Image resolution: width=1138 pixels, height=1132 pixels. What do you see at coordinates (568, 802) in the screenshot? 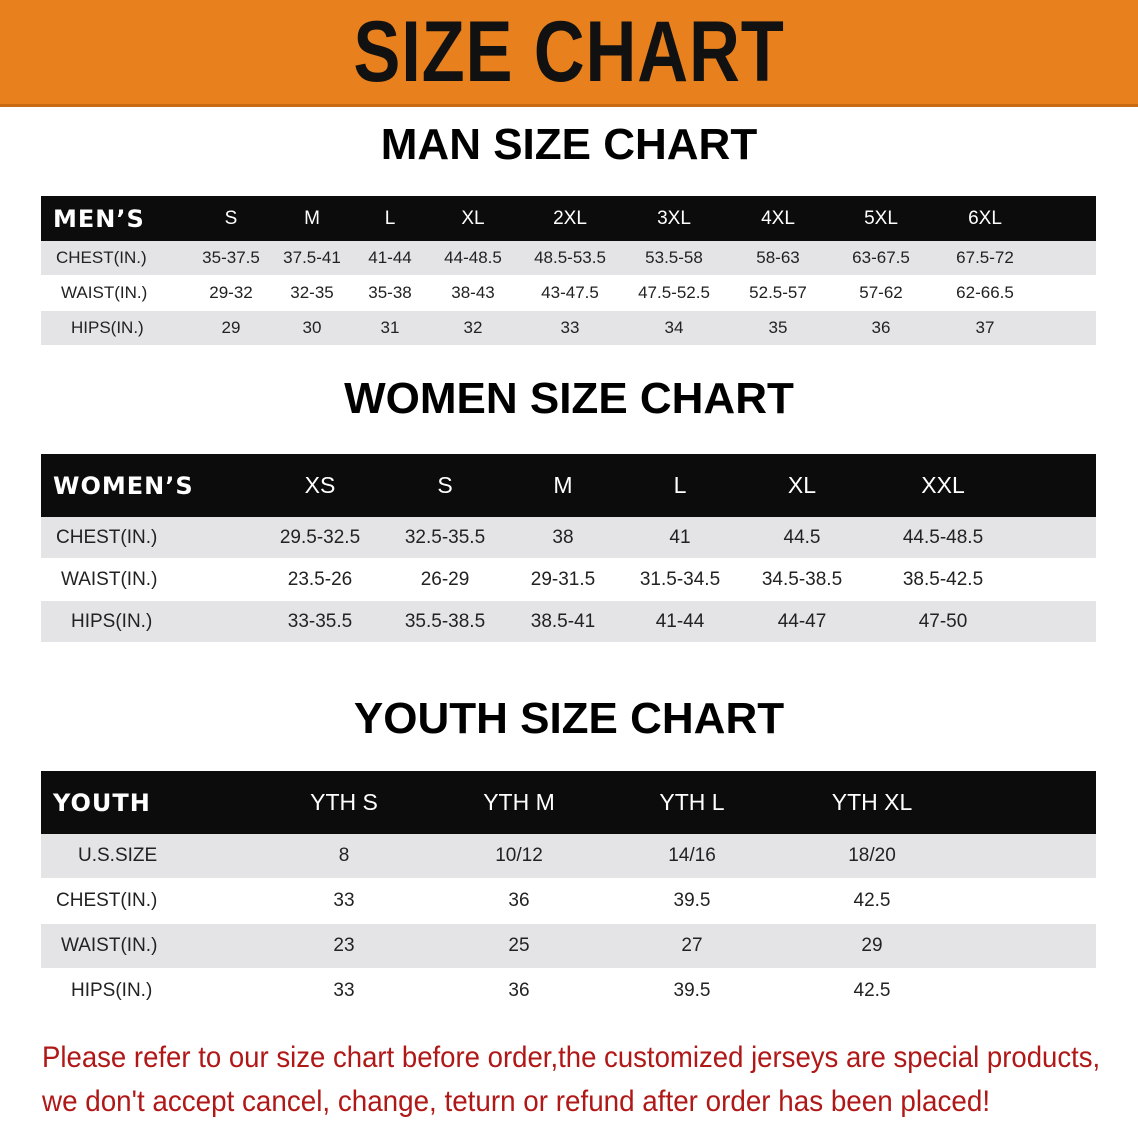
I see `table-header-row: YOUTH YTH S YTH M YTH L YTH XL` at bounding box center [568, 802].